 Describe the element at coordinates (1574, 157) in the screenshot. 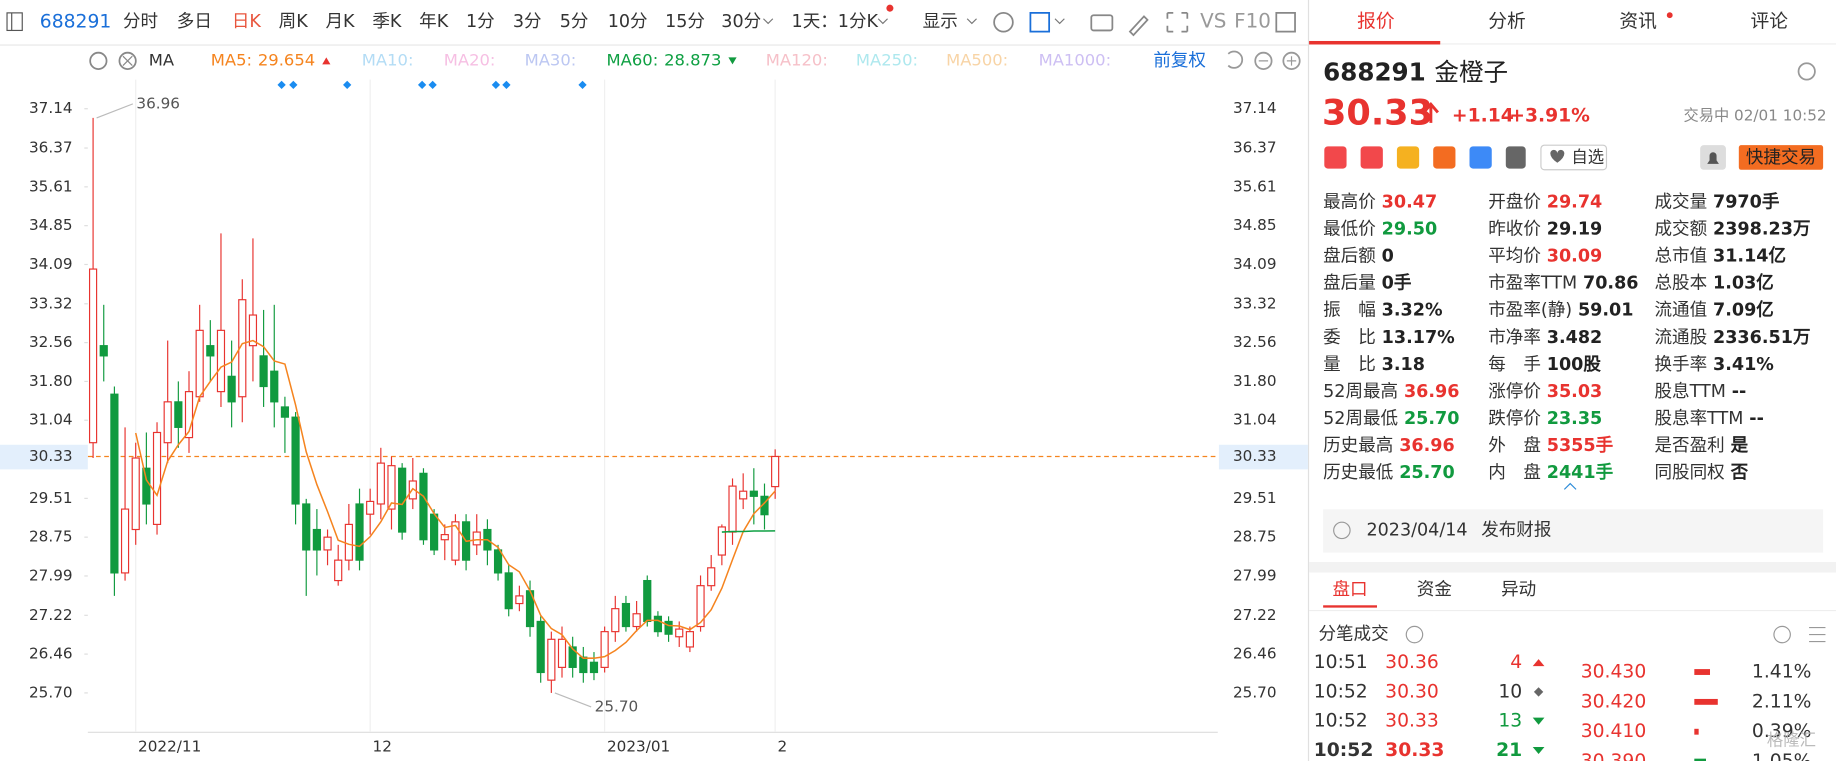

I see `watch-button` at that location.